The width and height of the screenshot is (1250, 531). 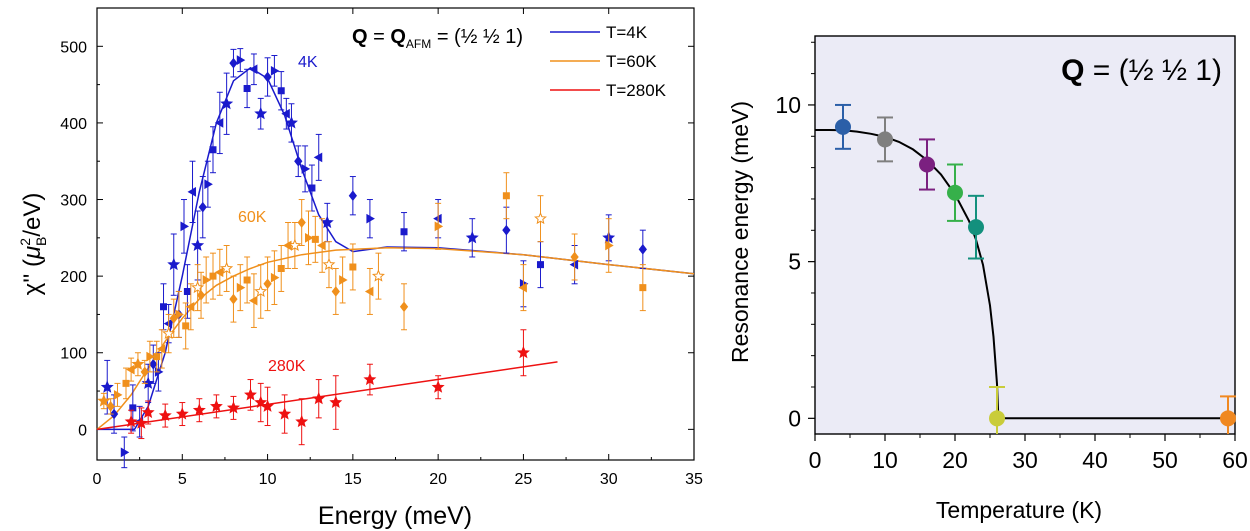 I want to click on y-tick-label: 200, so click(x=73, y=277).